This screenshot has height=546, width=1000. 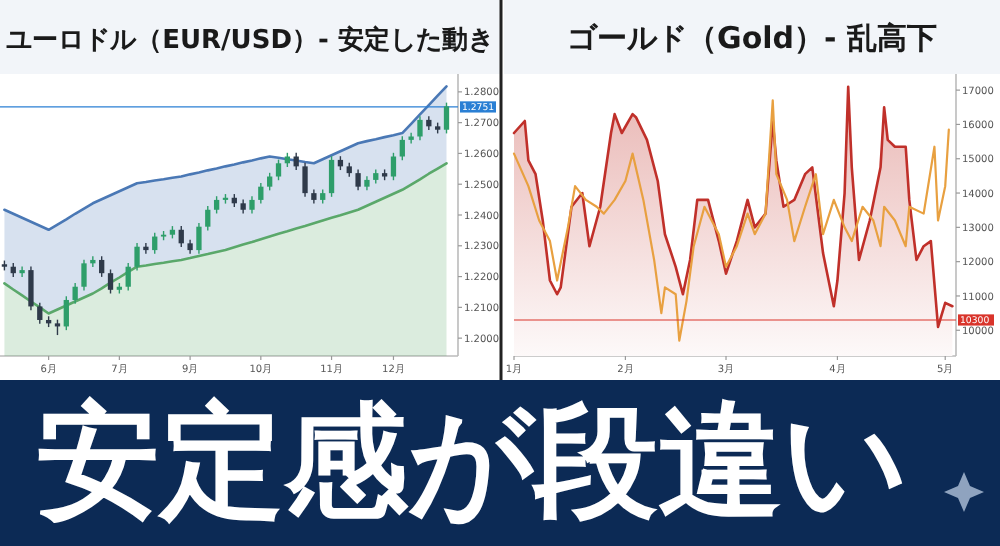 What do you see at coordinates (250, 40) in the screenshot?
I see `chart-title: ユーロドル（EUR/USD）- 安定した動き` at bounding box center [250, 40].